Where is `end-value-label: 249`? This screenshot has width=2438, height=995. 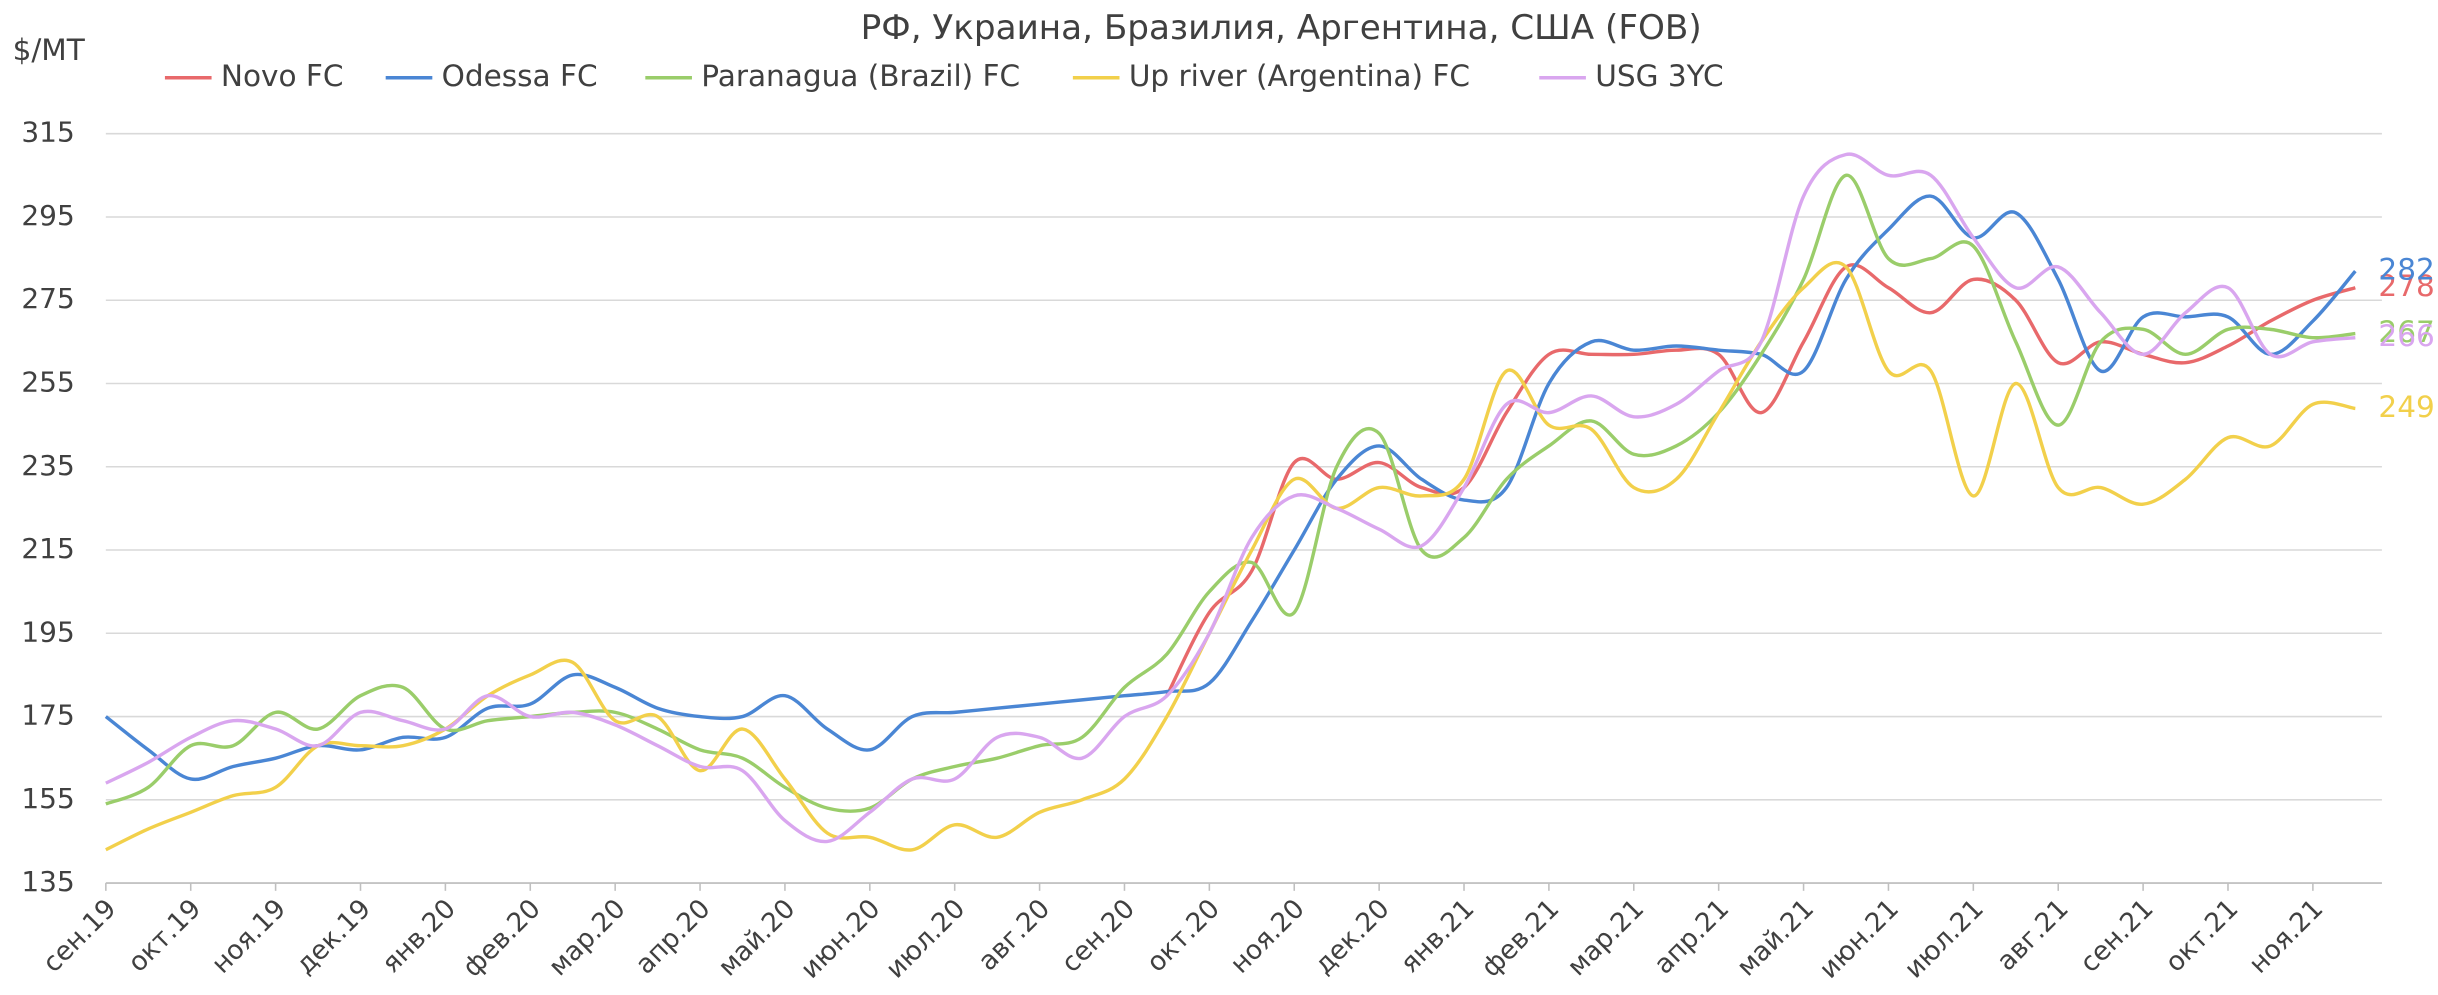
end-value-label: 249 is located at coordinates (2406, 407).